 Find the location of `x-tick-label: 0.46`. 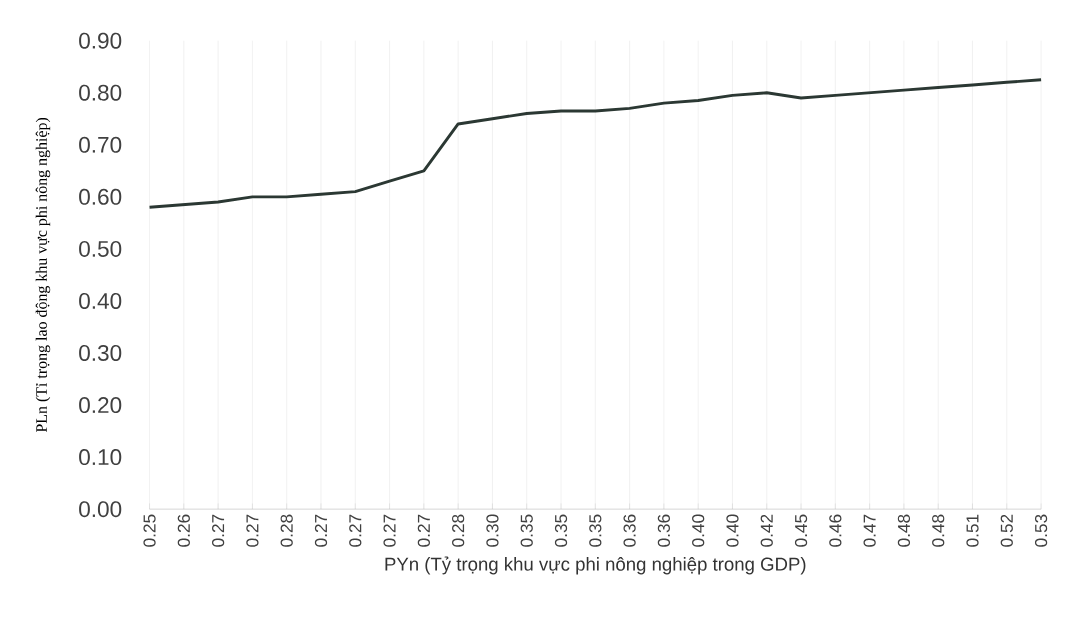

x-tick-label: 0.46 is located at coordinates (835, 530).